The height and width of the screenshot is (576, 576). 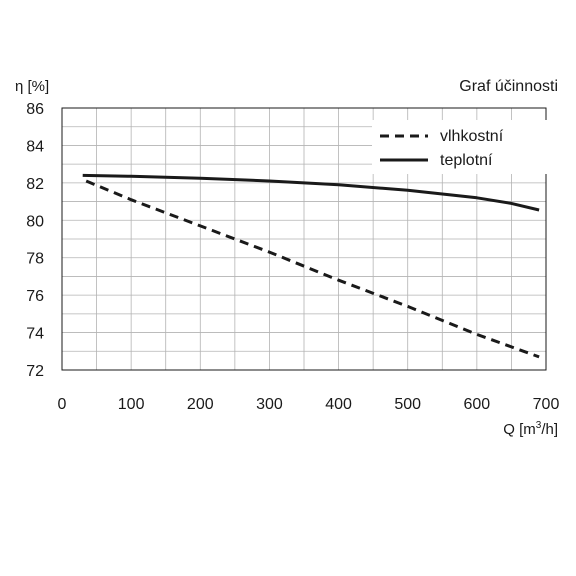 What do you see at coordinates (35, 109) in the screenshot?
I see `y-tick-label-86: 86` at bounding box center [35, 109].